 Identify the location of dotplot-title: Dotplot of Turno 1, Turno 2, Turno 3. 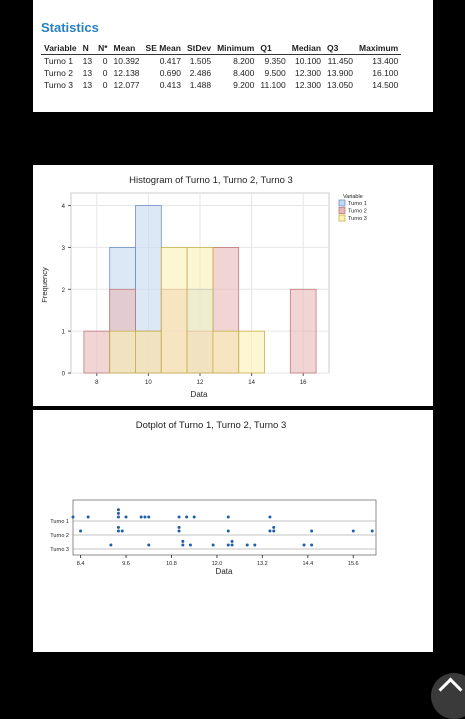
(211, 425).